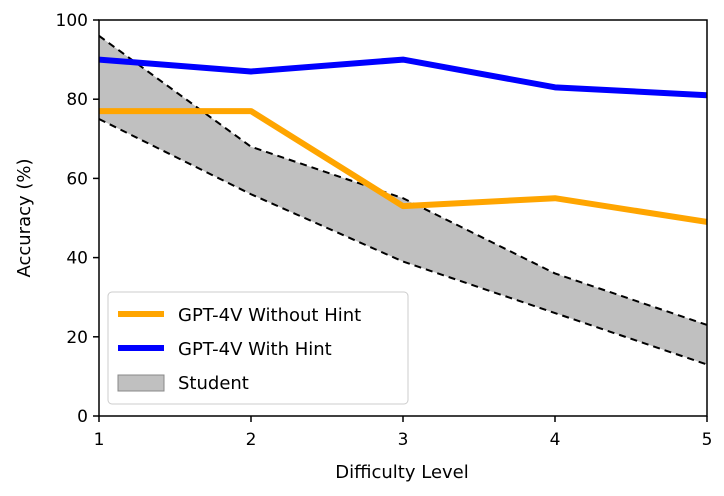  I want to click on y-tick-label: 20, so click(77, 338).